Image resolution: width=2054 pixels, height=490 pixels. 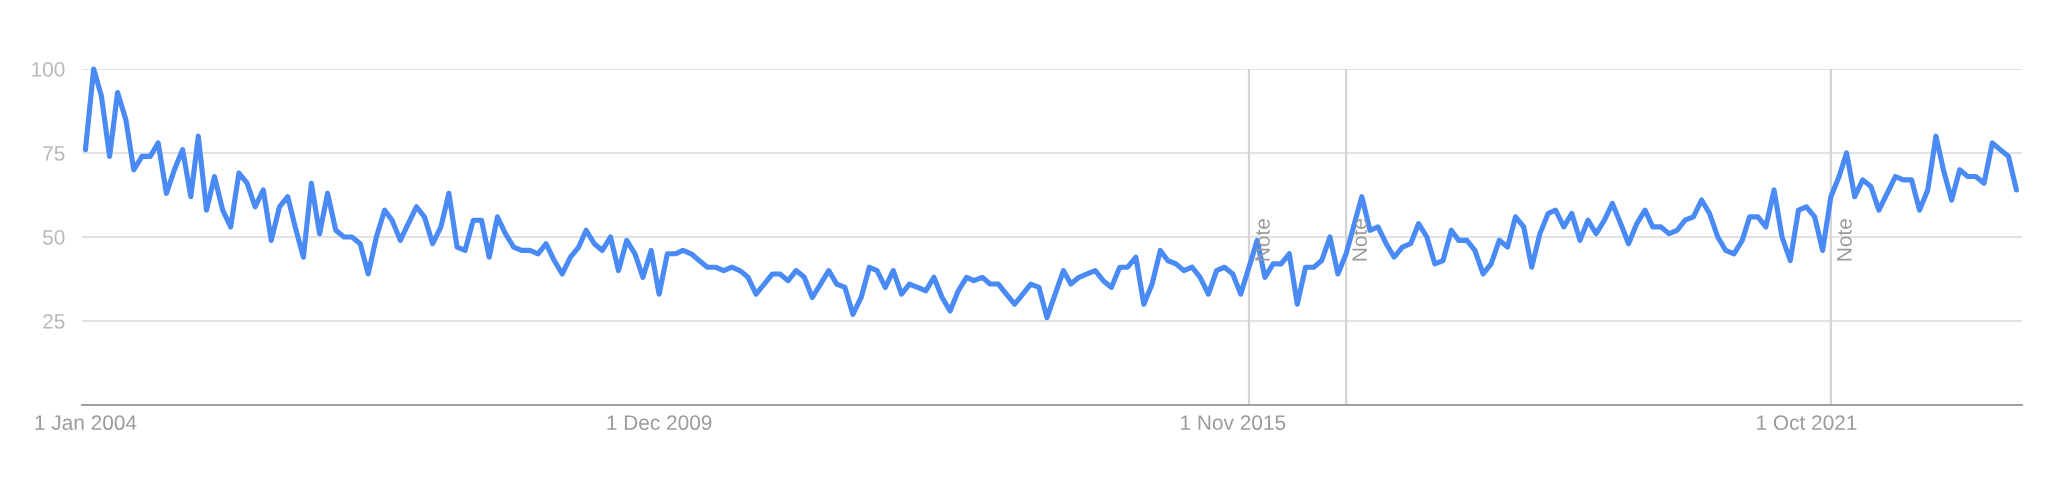 I want to click on y-tick-label: 75, so click(x=54, y=153).